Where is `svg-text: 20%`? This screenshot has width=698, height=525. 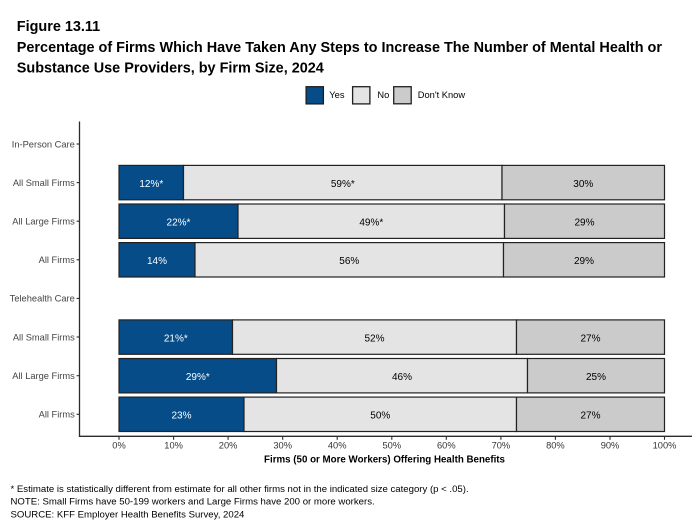
svg-text: 20% is located at coordinates (228, 445).